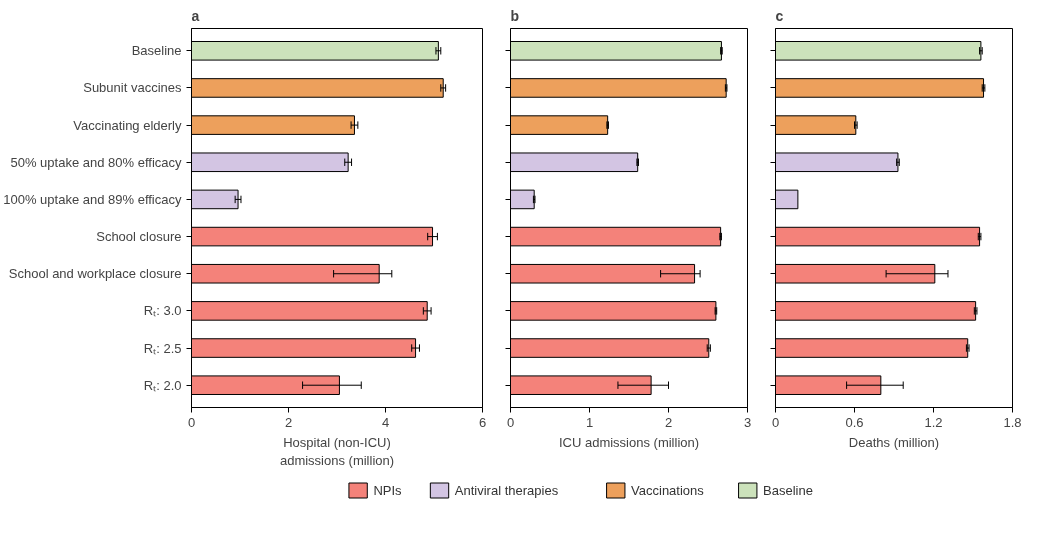  Describe the element at coordinates (779, 15) in the screenshot. I see `chart-title: c` at that location.